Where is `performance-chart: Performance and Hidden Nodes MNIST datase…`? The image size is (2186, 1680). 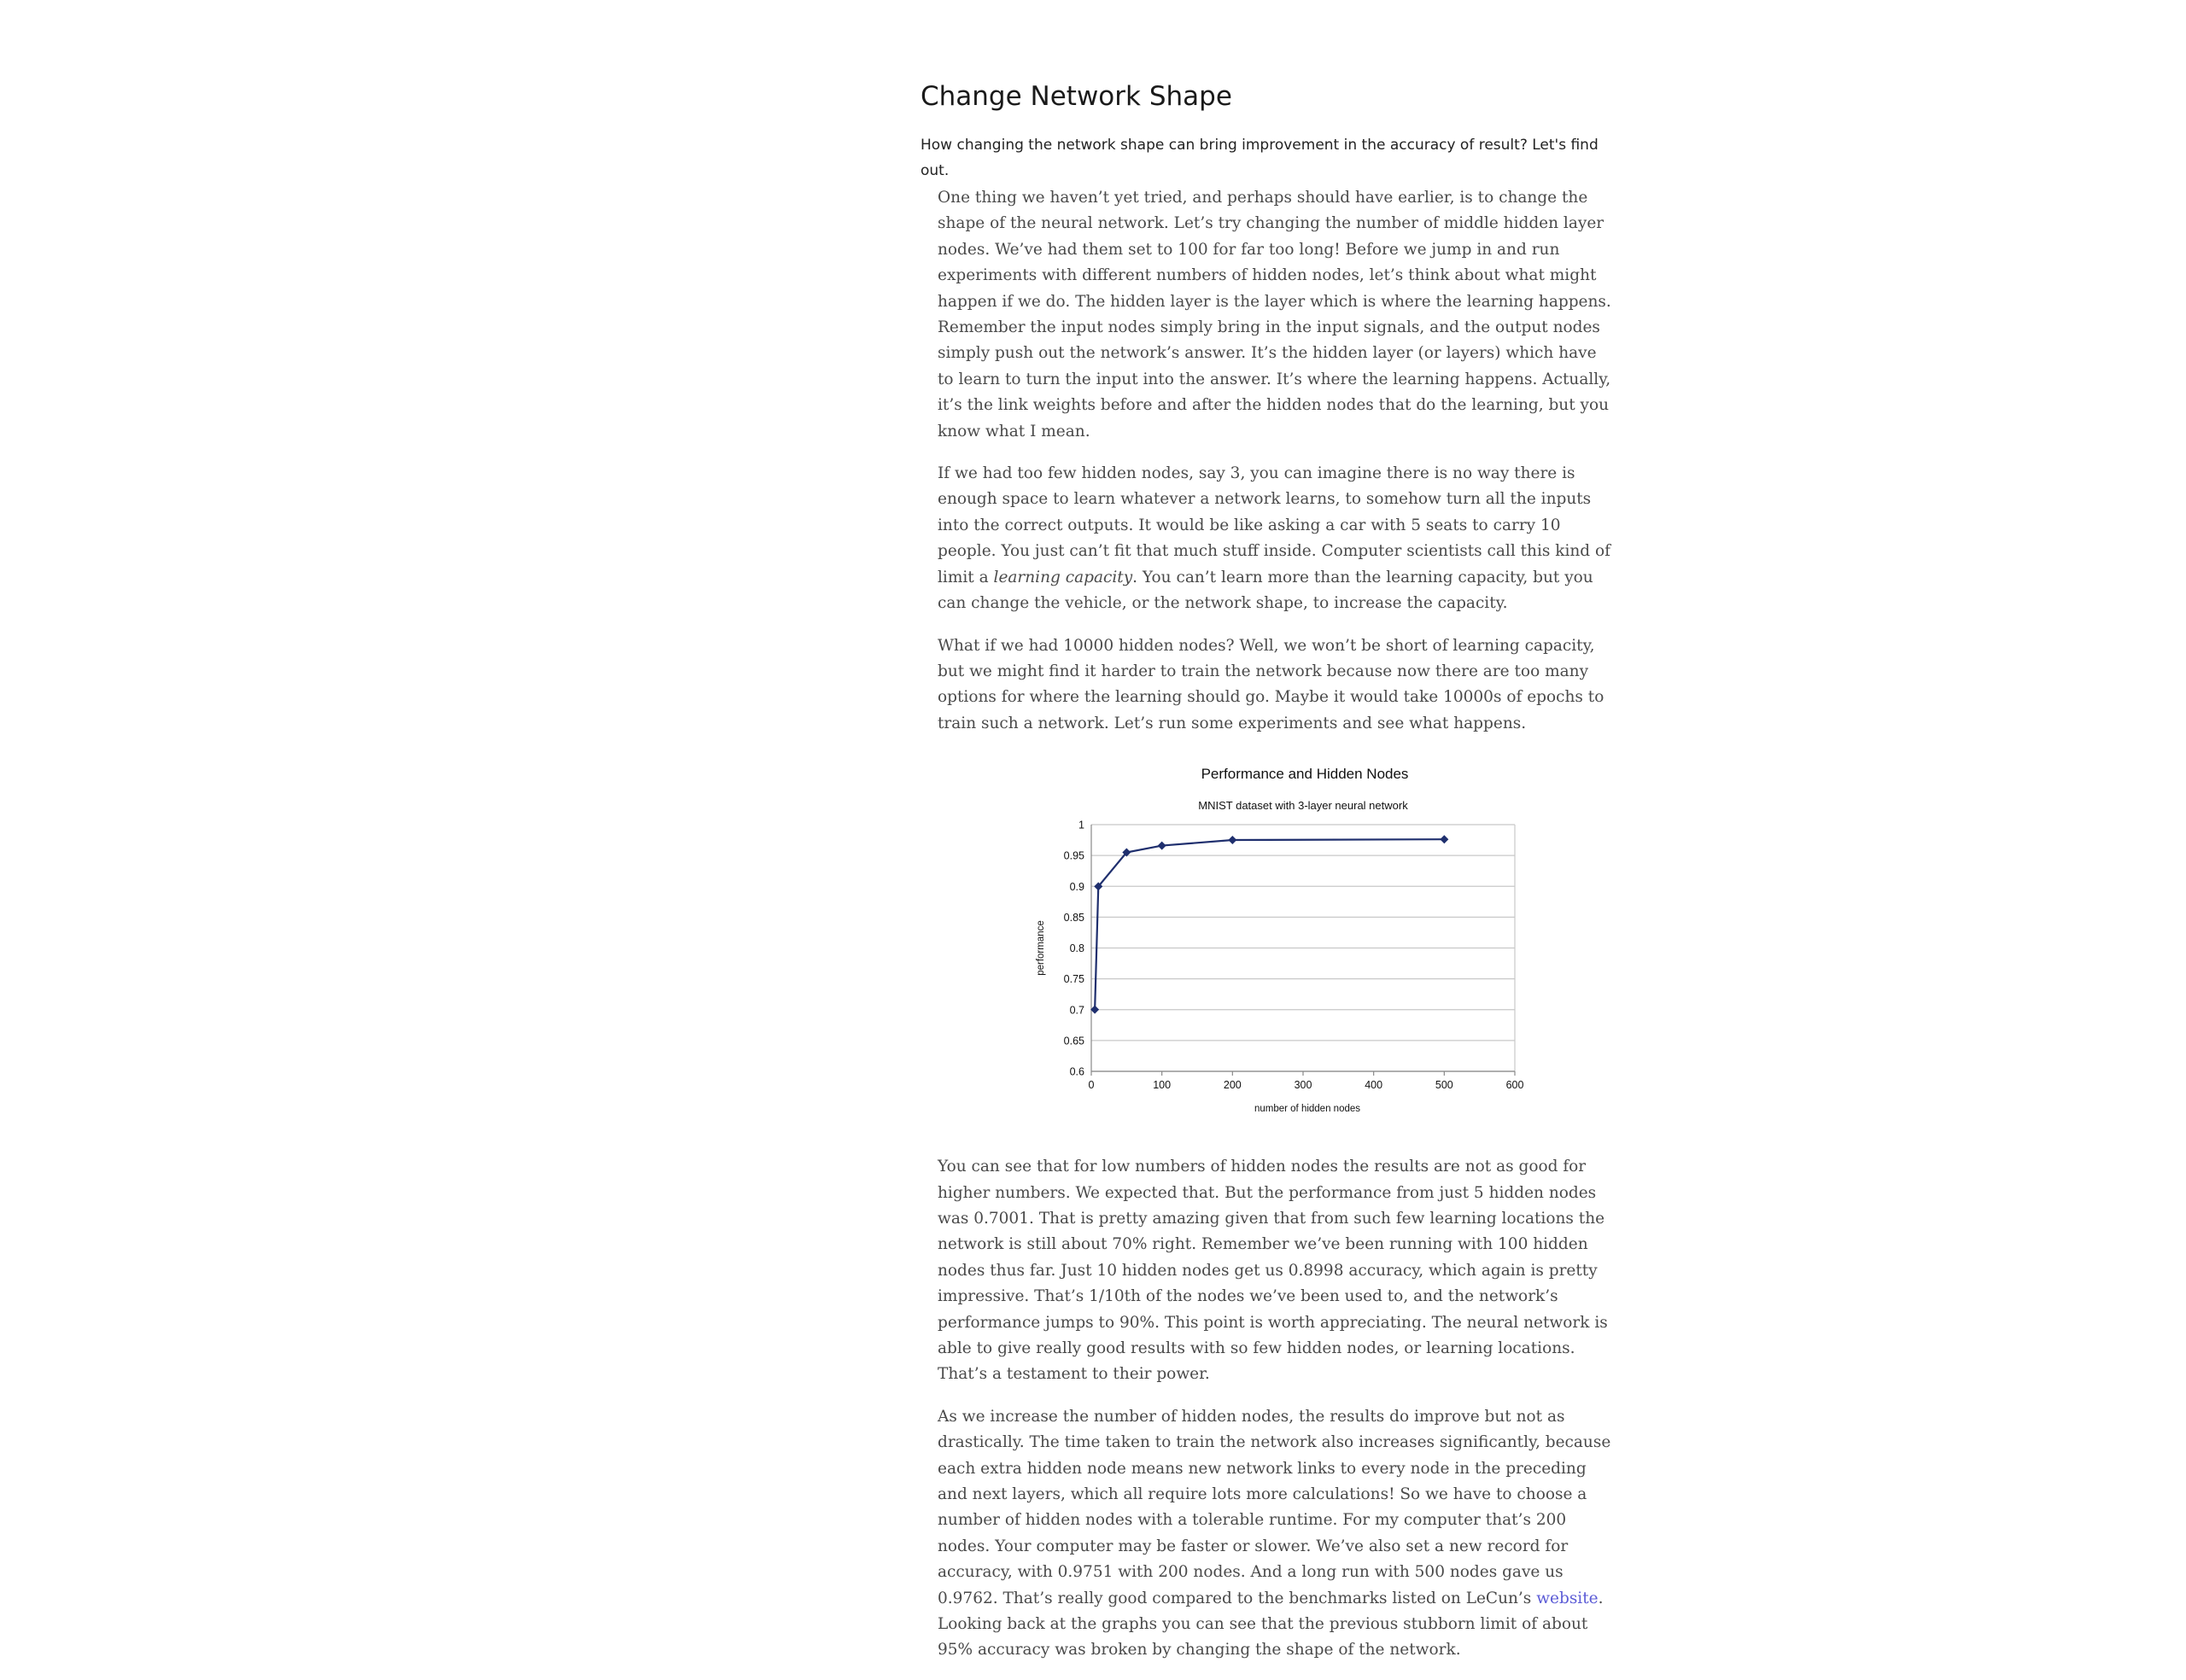
performance-chart: Performance and Hidden Nodes MNIST datase… is located at coordinates (1280, 940).